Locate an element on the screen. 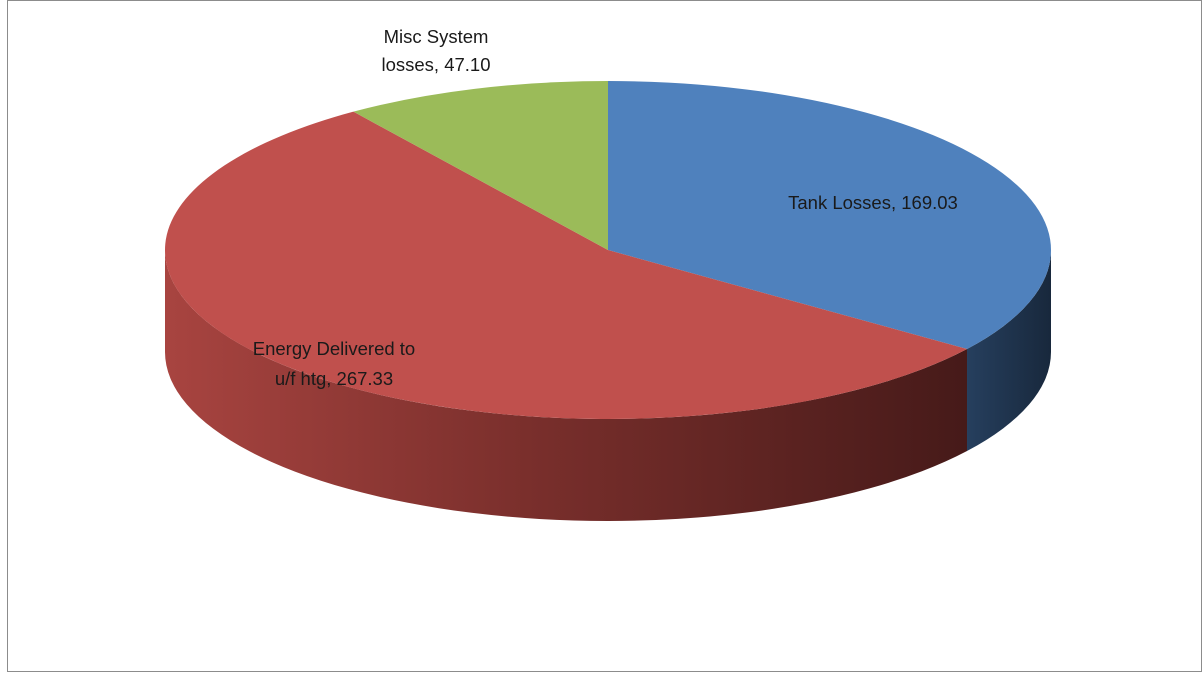 The width and height of the screenshot is (1203, 673). data-label-line: Tank Losses, 169.03 is located at coordinates (873, 202).